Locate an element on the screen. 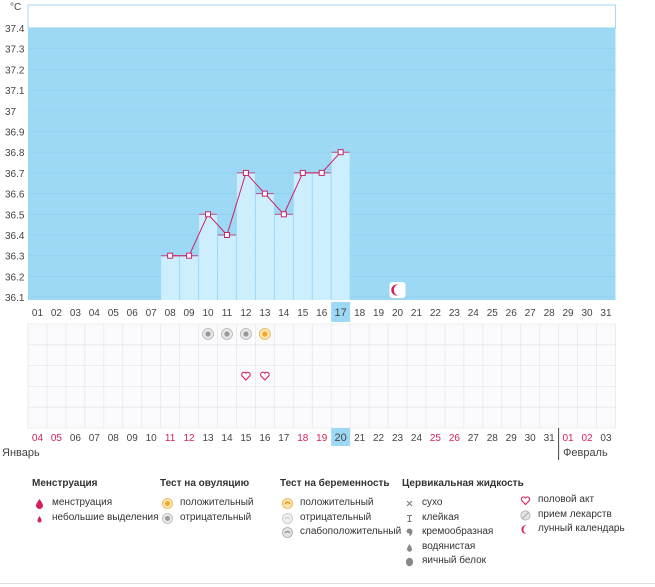  legend-label: слабоположительный is located at coordinates (351, 532).